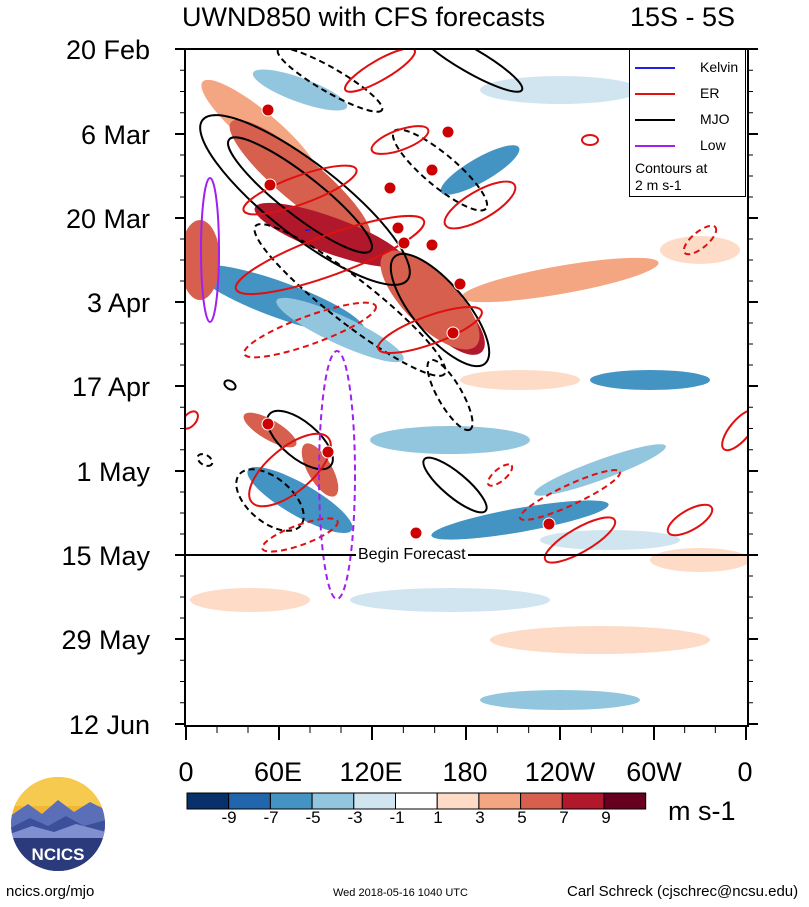  Describe the element at coordinates (719, 67) in the screenshot. I see `legend-label: Kelvin` at that location.